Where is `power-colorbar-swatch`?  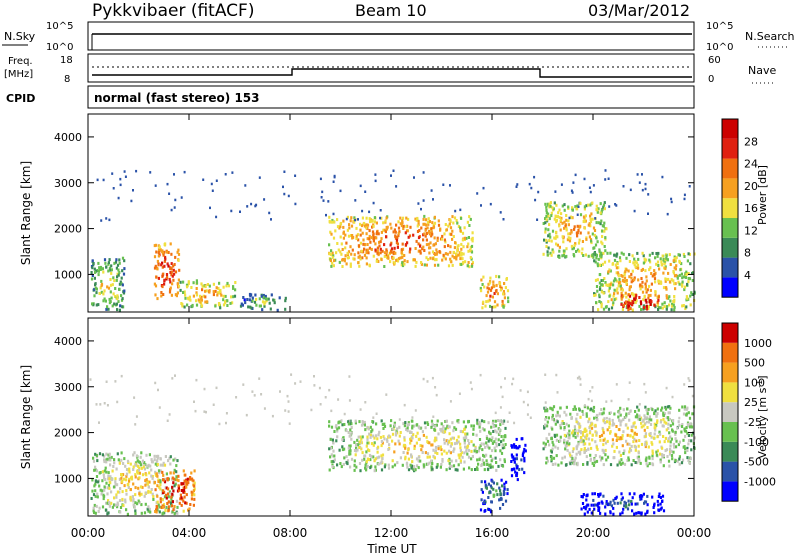 power-colorbar-swatch is located at coordinates (730, 188).